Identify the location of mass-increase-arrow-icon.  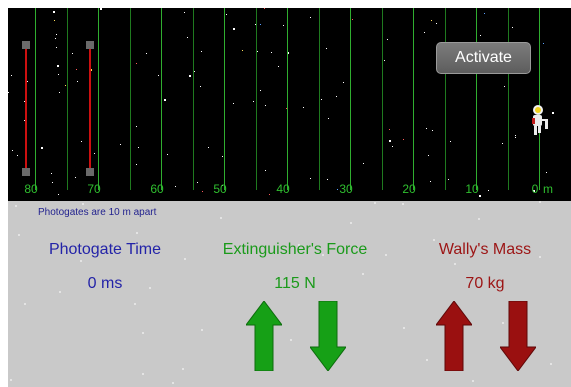
(454, 336).